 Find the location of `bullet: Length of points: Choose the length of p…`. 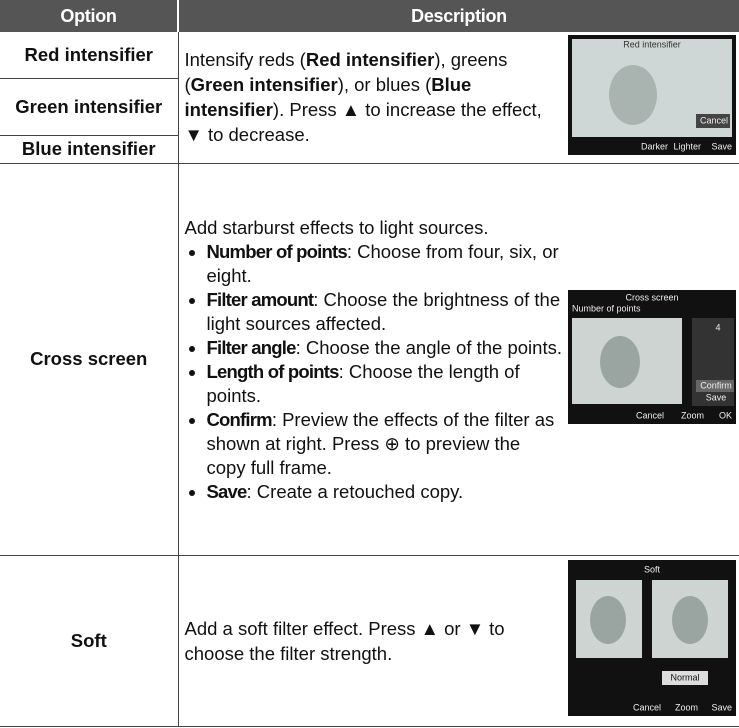

bullet: Length of points: Choose the length of p… is located at coordinates (385, 384).